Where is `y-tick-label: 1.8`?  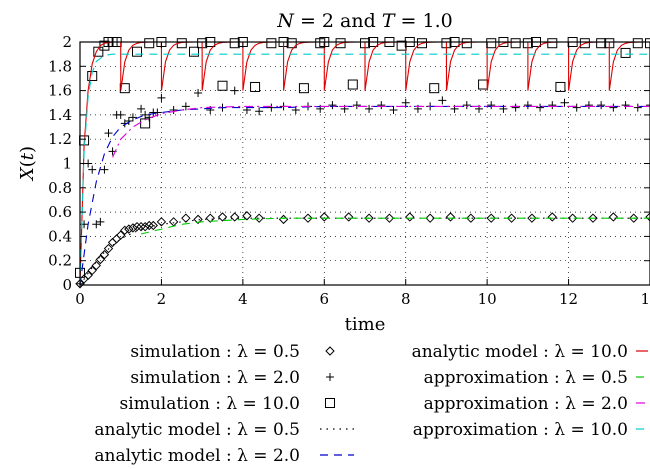
y-tick-label: 1.8 is located at coordinates (60, 66).